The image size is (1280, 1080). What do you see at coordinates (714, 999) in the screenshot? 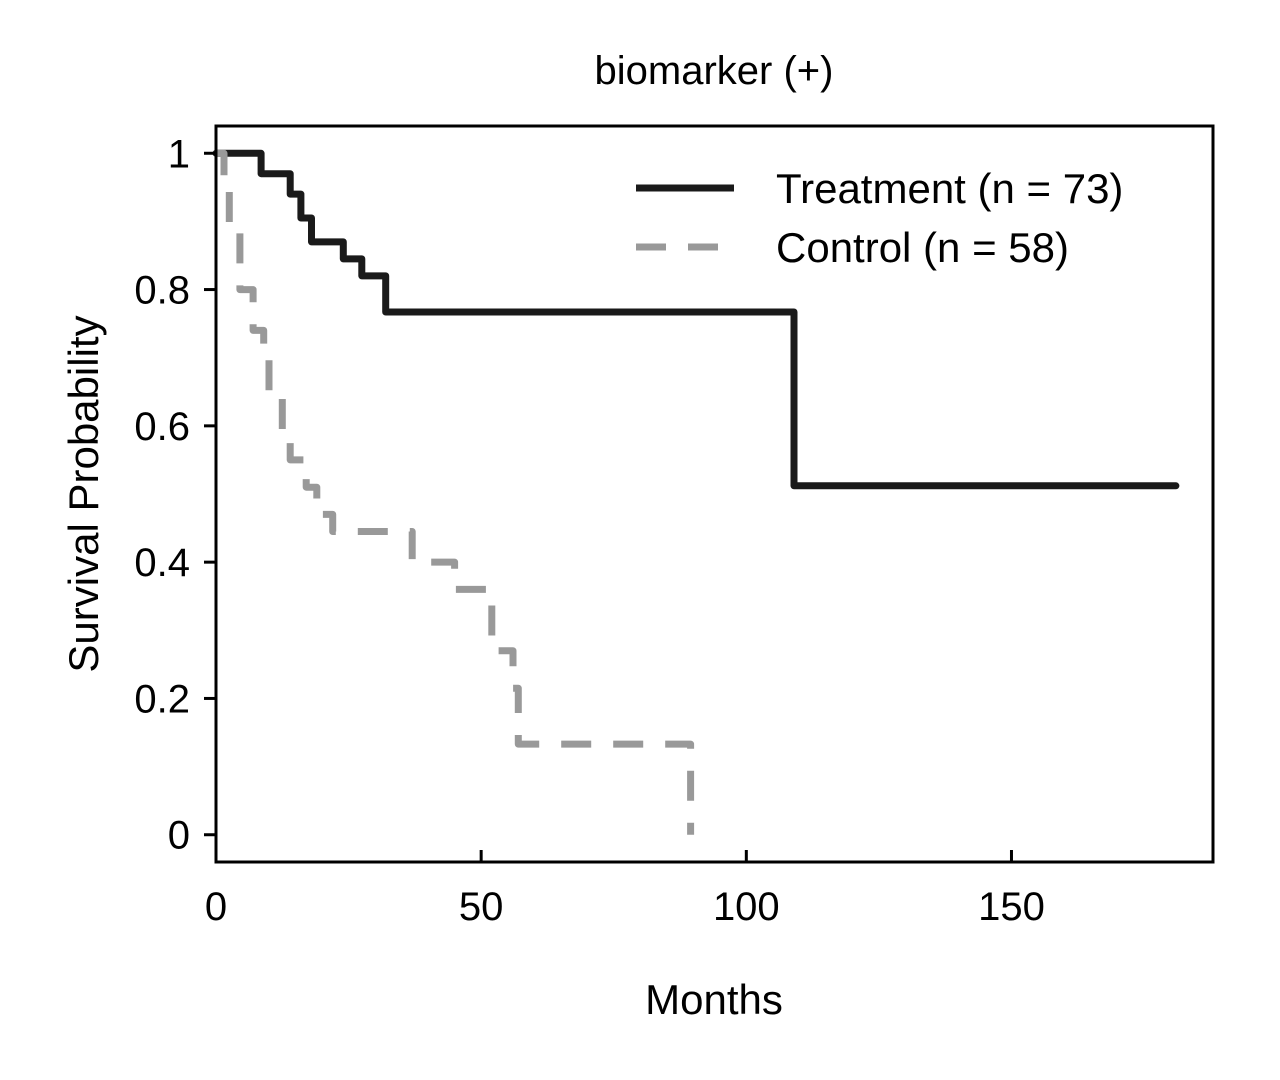
I see `x-axis-title: Months` at bounding box center [714, 999].